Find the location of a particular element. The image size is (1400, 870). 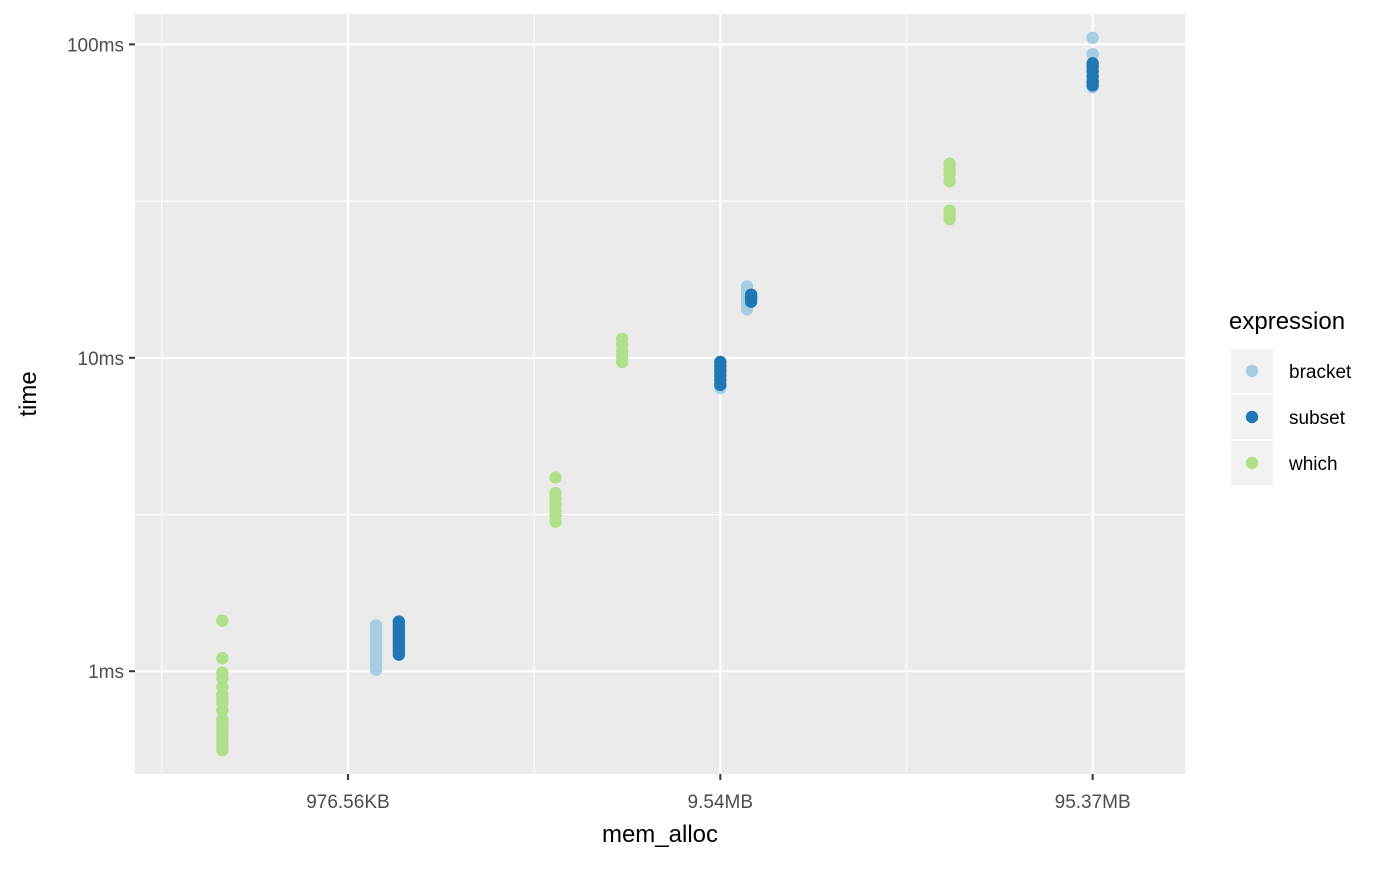

y-axis-title: time is located at coordinates (28, 393).